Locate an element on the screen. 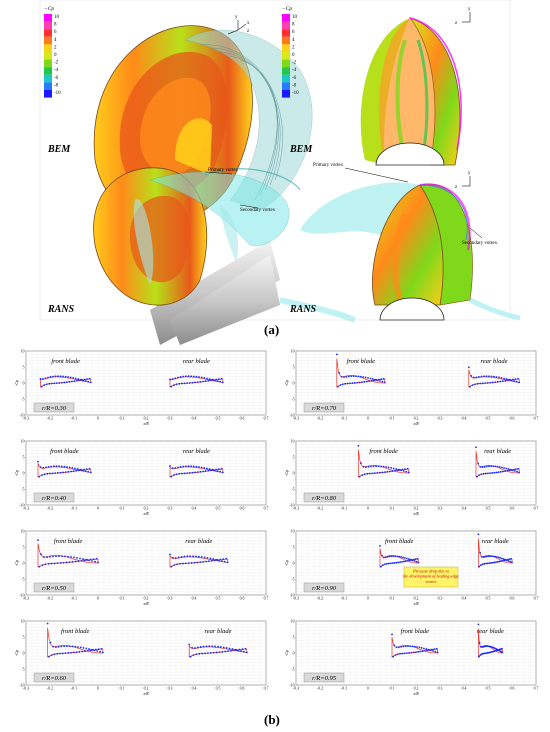 The image size is (550, 732). x-tick-label: -0.2 is located at coordinates (320, 509).